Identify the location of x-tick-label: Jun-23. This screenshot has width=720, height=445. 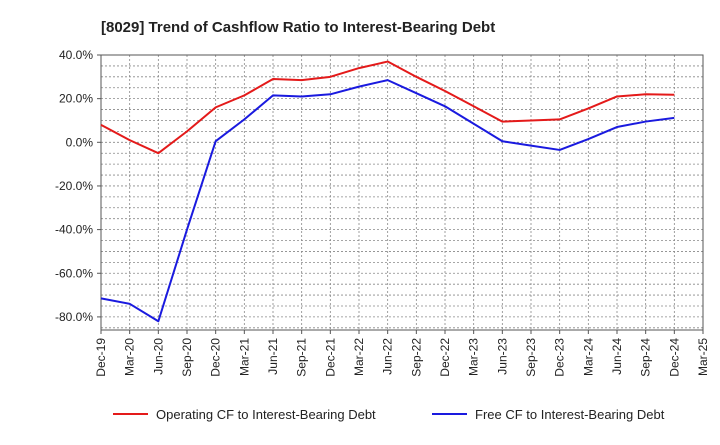
(502, 356).